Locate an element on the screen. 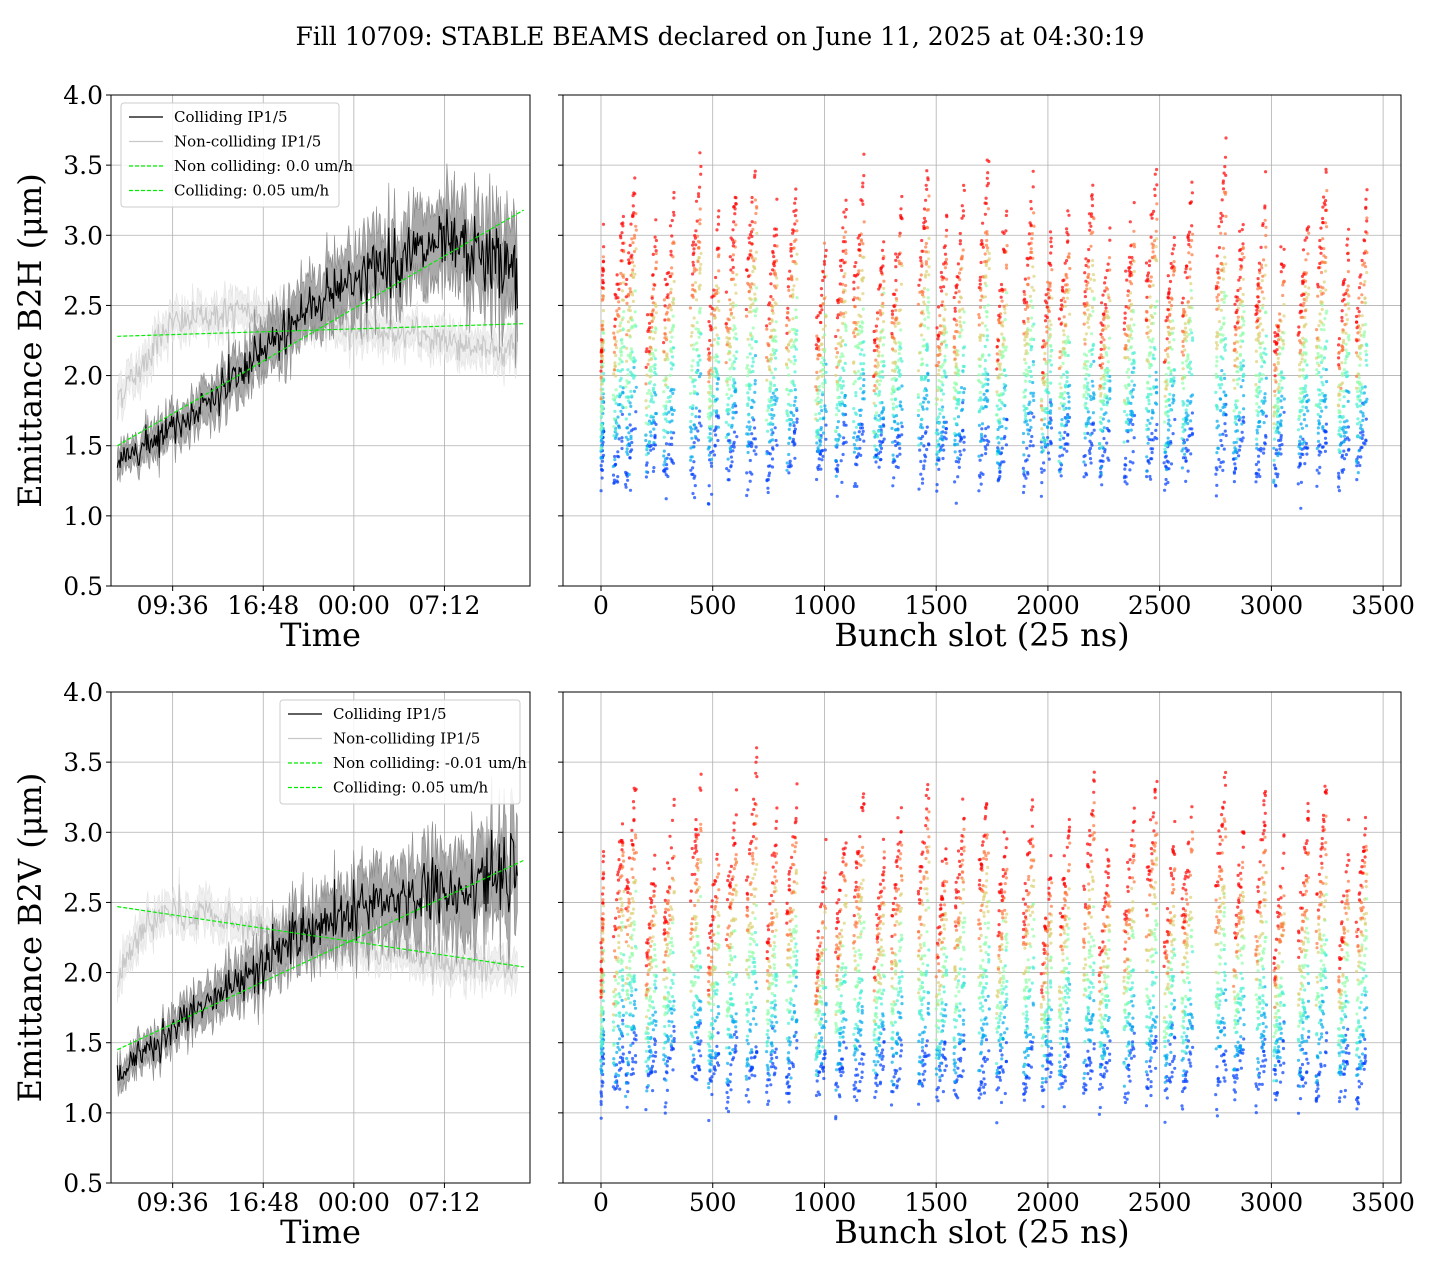 Image resolution: width=1440 pixels, height=1280 pixels. legend-label: Non-colliding IP1/5 is located at coordinates (247, 142).